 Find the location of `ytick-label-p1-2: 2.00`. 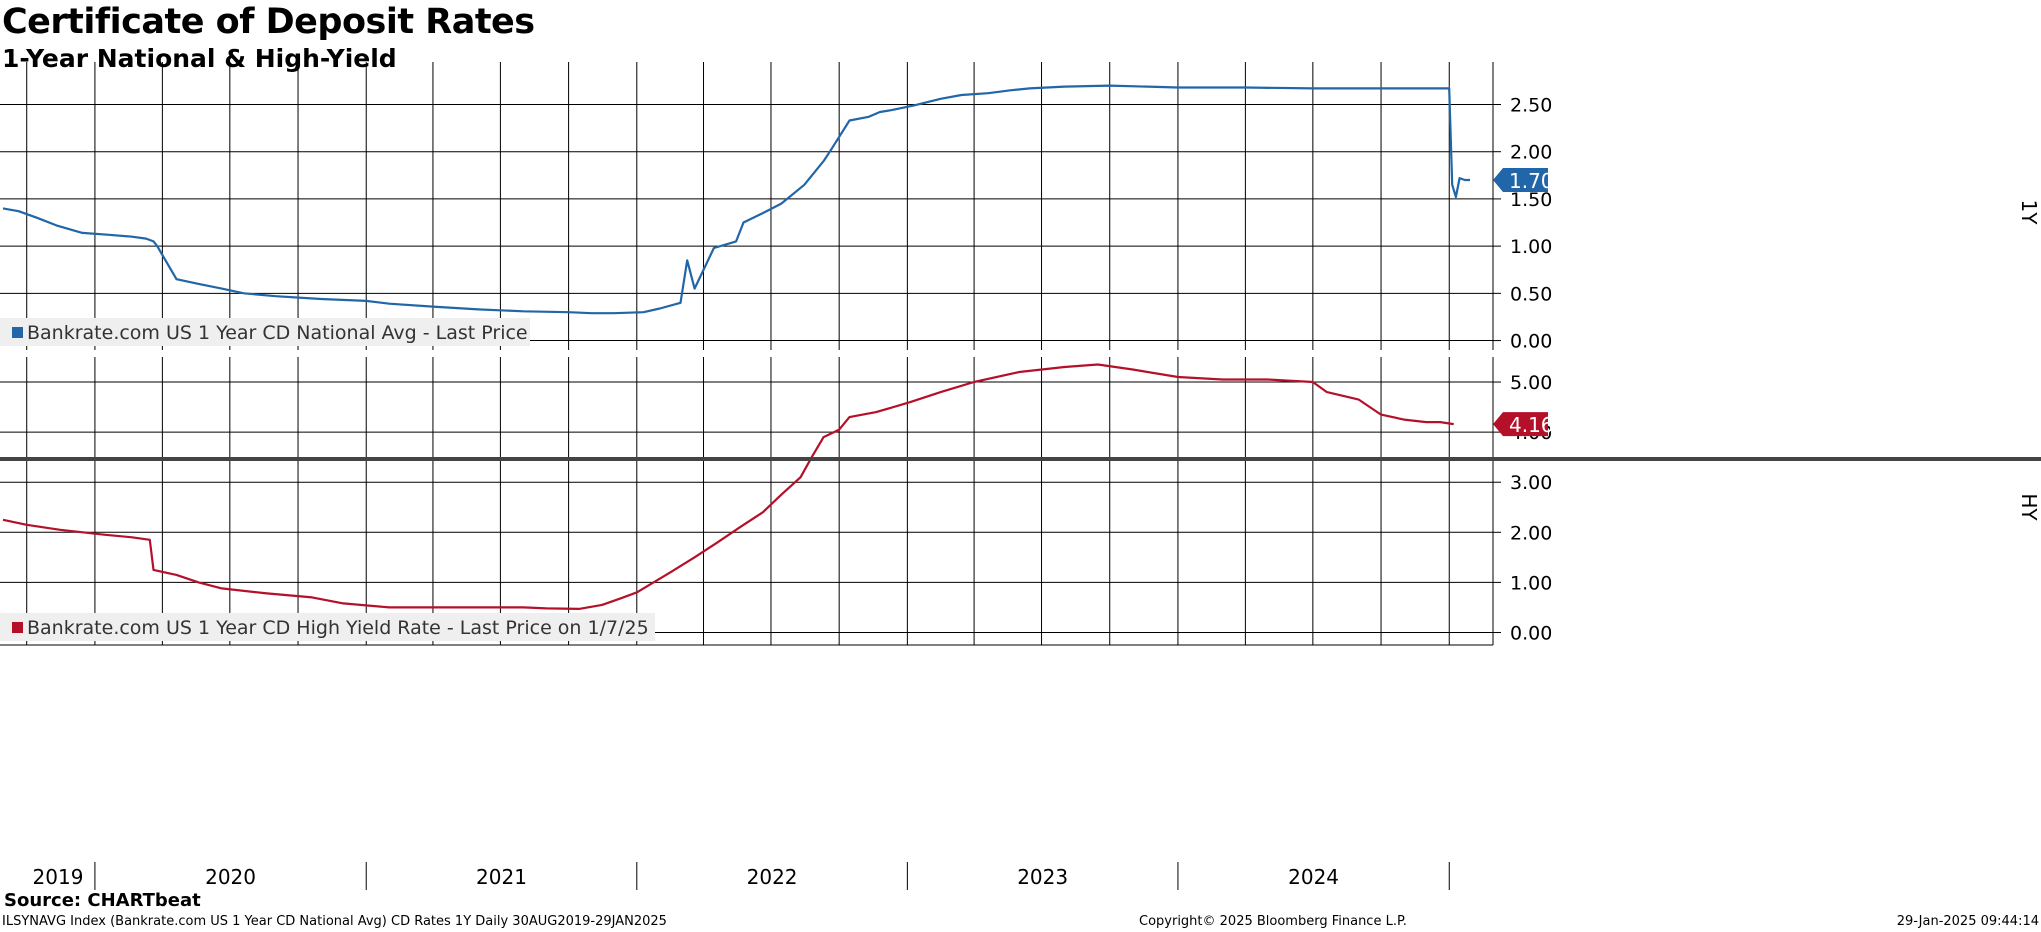

ytick-label-p1-2: 2.00 is located at coordinates (1531, 533).